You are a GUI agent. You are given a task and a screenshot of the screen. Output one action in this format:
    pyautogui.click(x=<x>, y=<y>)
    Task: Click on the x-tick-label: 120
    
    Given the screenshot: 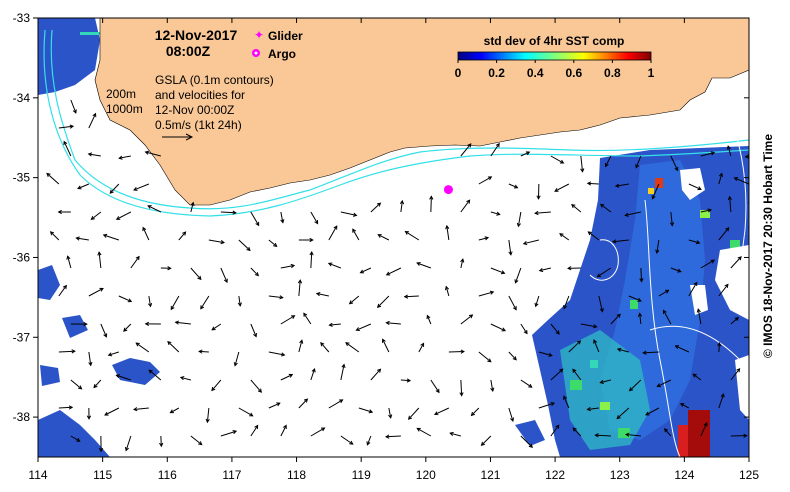 What is the action you would take?
    pyautogui.click(x=426, y=475)
    